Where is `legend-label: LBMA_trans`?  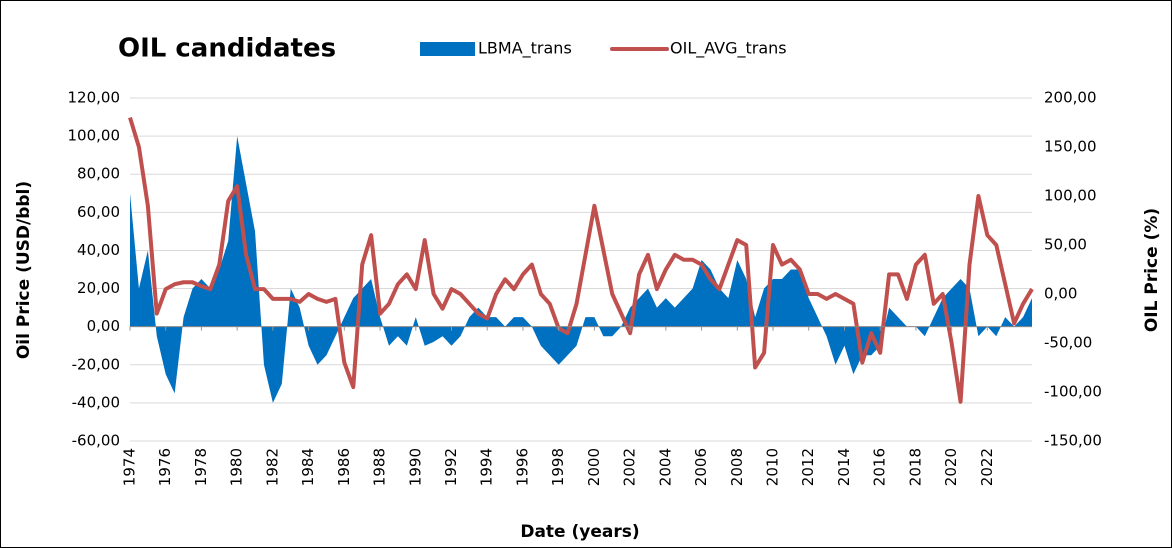 legend-label: LBMA_trans is located at coordinates (525, 49).